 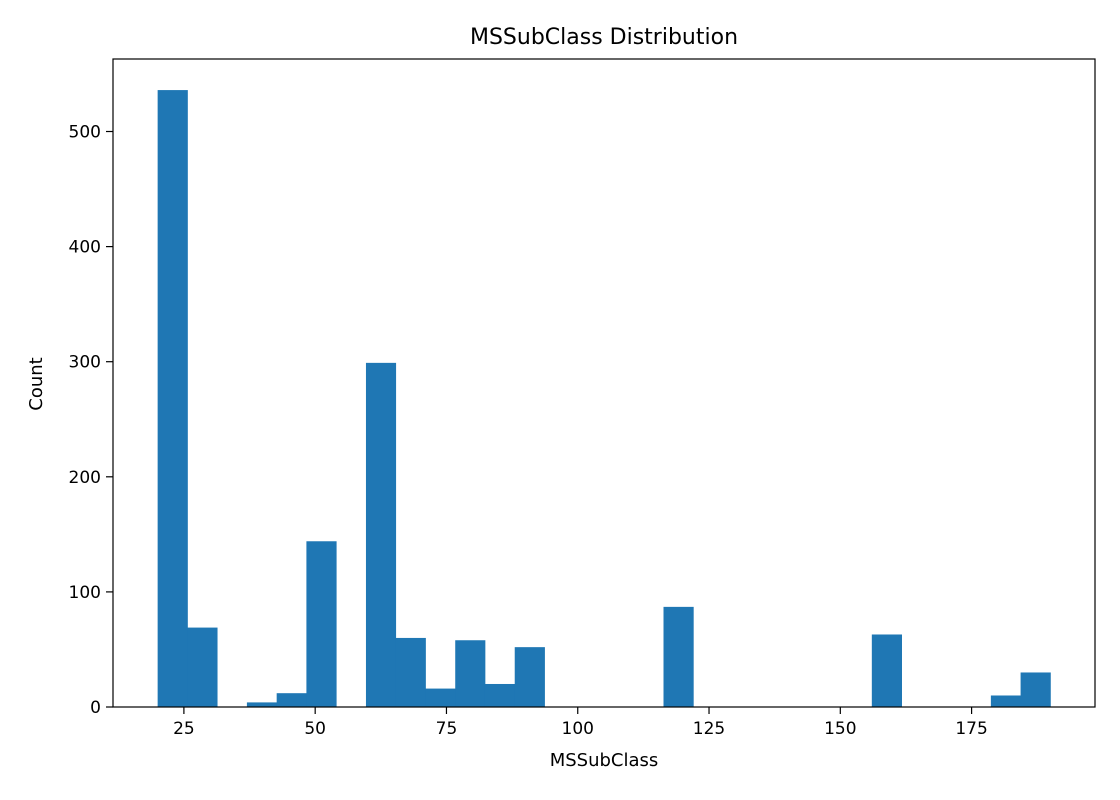 I want to click on x-axis-ticks: 25 50 75 100 125 150 175, so click(x=580, y=723).